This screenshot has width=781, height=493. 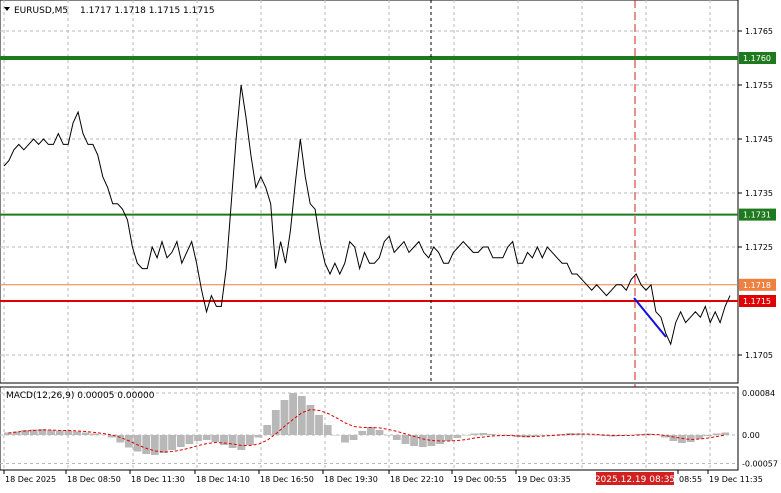 I want to click on time-tick-label: 18 Dec 08:50, so click(x=94, y=479).